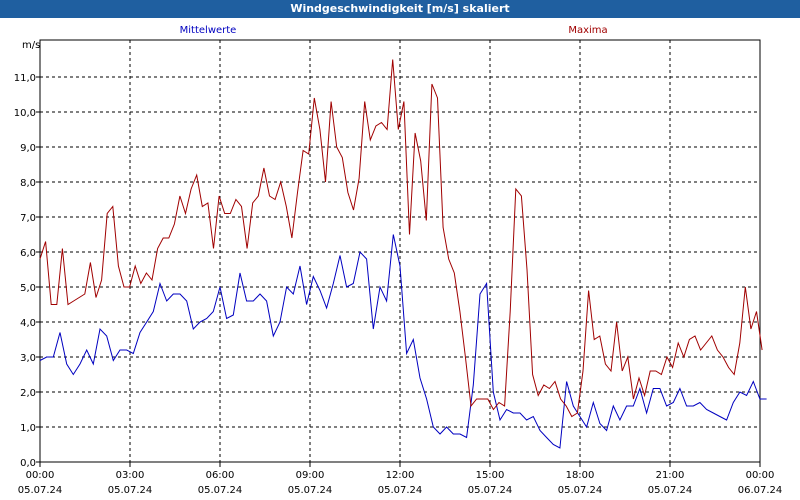  I want to click on y-unit-label: m/s, so click(31, 45).